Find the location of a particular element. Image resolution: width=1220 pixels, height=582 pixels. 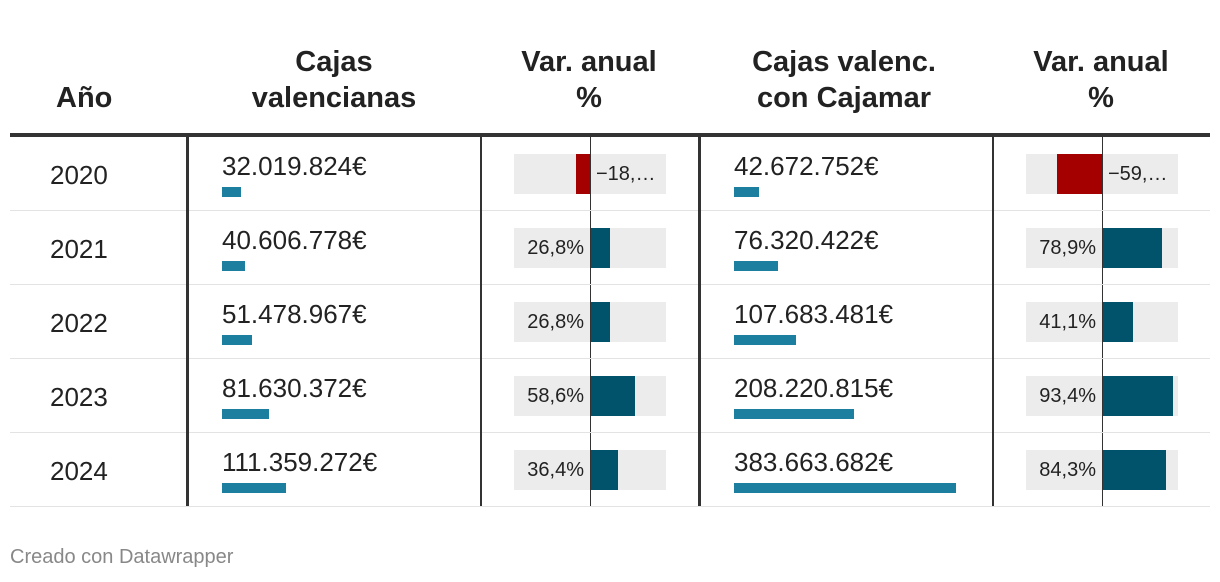

cajas-cajamar-value: 76.320.422€ is located at coordinates (806, 240).